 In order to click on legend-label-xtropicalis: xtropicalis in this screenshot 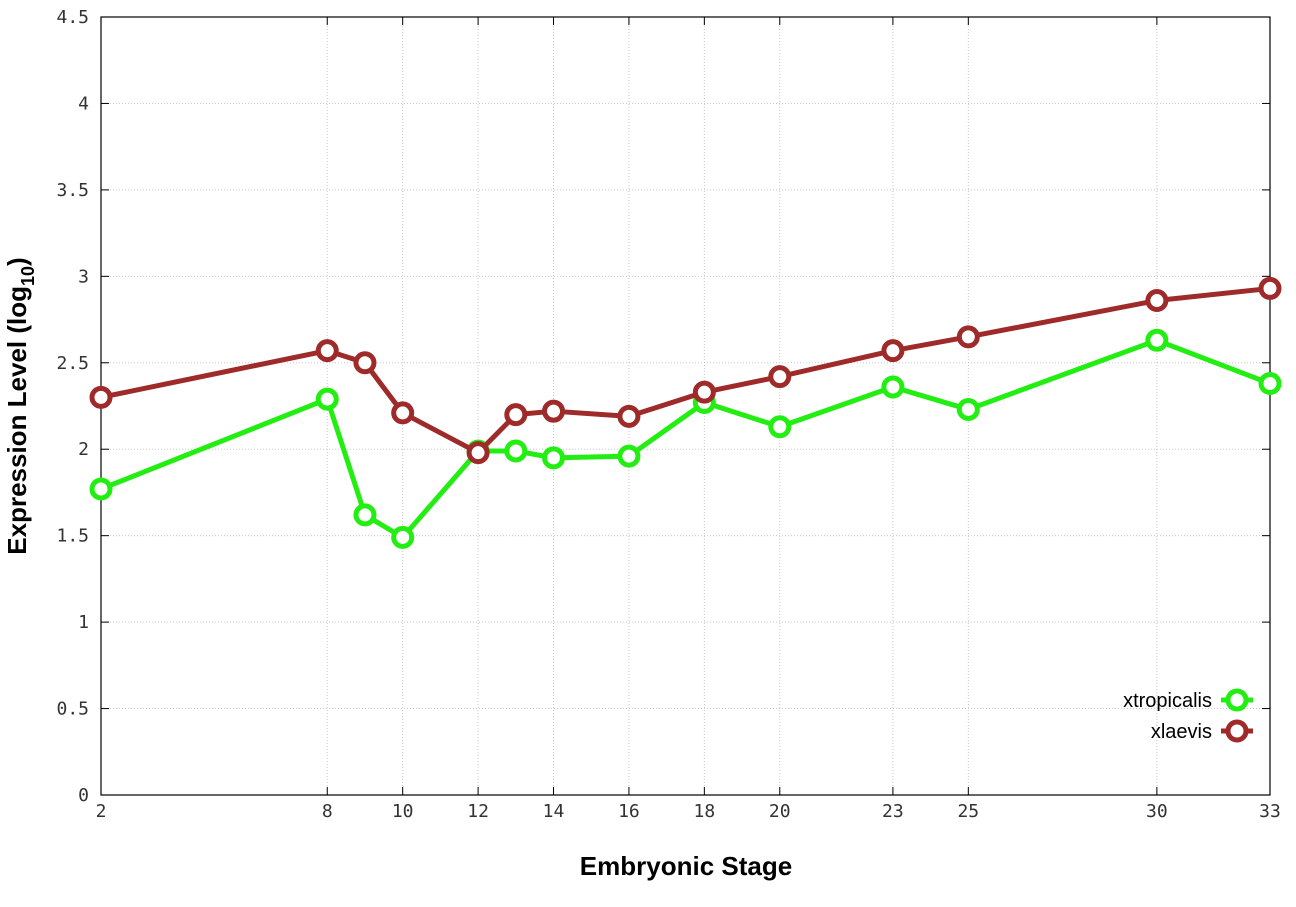, I will do `click(1167, 701)`.